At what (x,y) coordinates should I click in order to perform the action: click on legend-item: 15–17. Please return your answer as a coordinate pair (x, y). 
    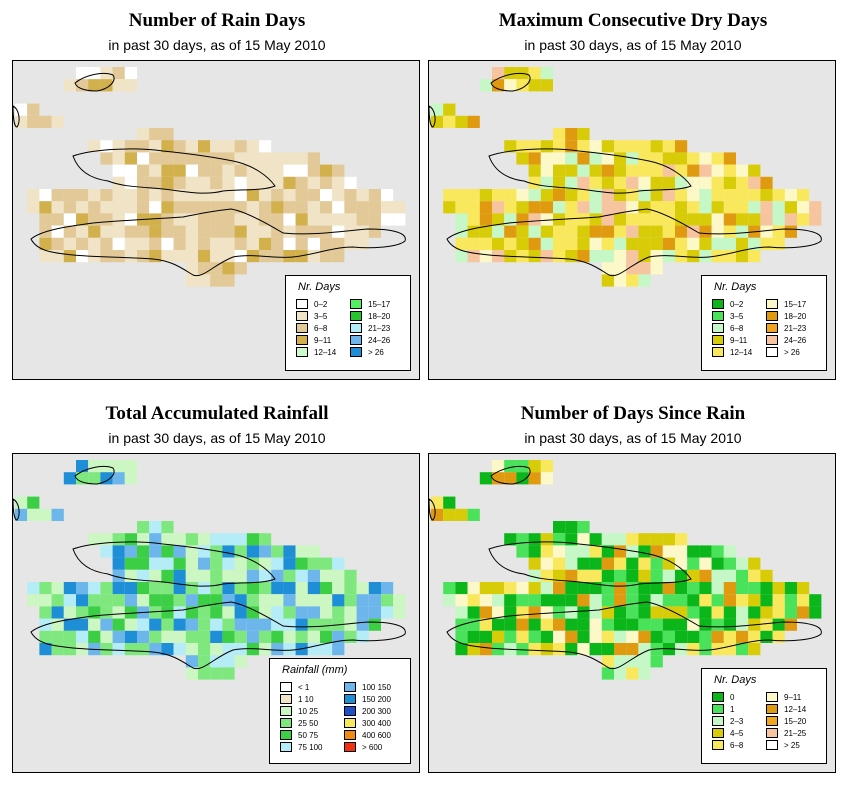
    Looking at the image, I should click on (370, 304).